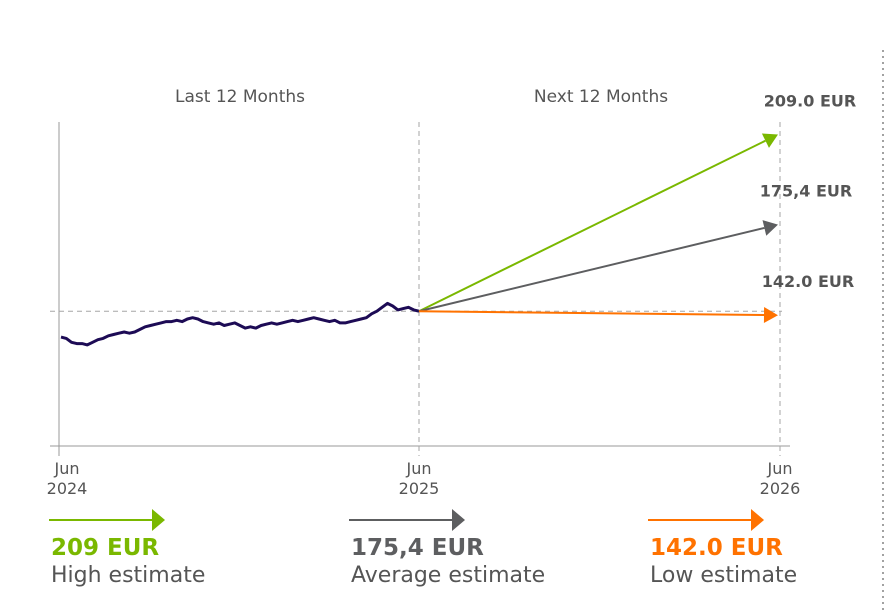 This screenshot has height=610, width=896. What do you see at coordinates (808, 281) in the screenshot?
I see `forecast-low-label: 142.0 EUR` at bounding box center [808, 281].